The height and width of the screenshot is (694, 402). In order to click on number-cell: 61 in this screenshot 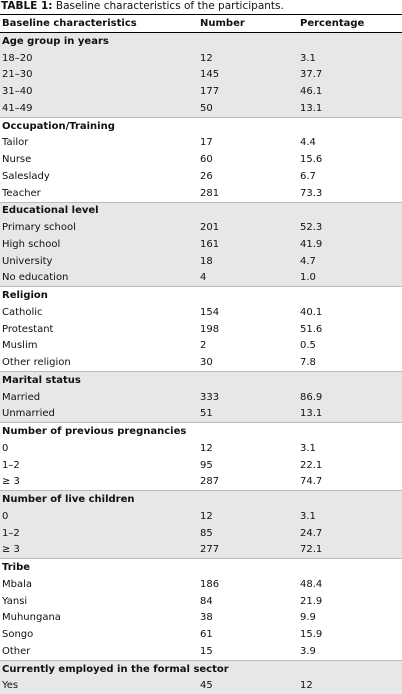, I will do `click(248, 634)`.